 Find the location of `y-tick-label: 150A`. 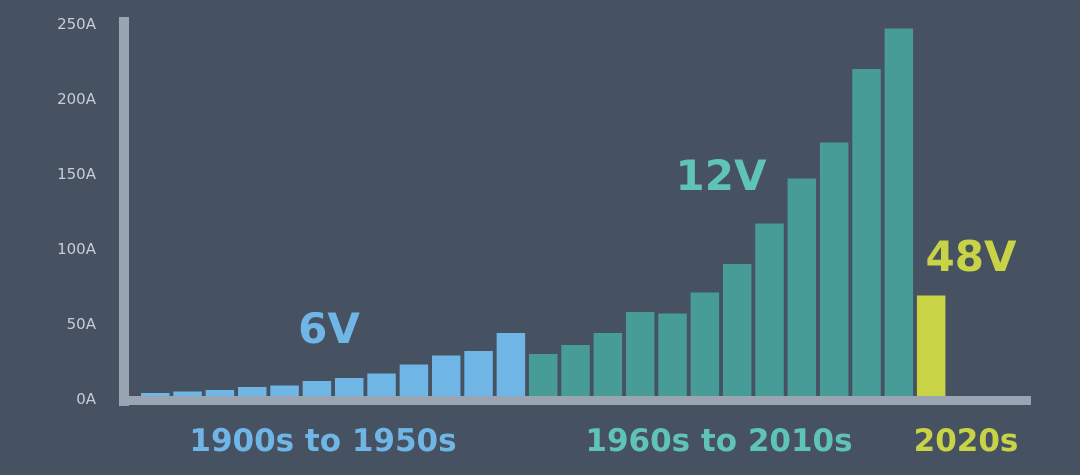

y-tick-label: 150A is located at coordinates (77, 174).